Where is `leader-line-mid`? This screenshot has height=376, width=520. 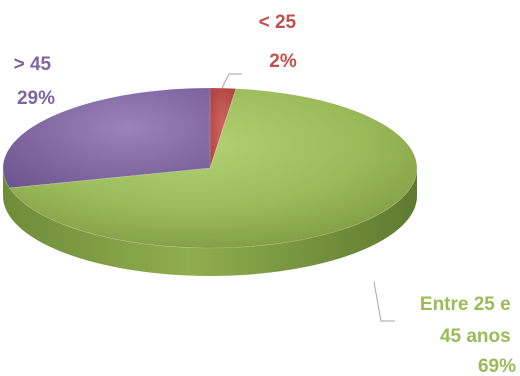
leader-line-mid is located at coordinates (384, 301).